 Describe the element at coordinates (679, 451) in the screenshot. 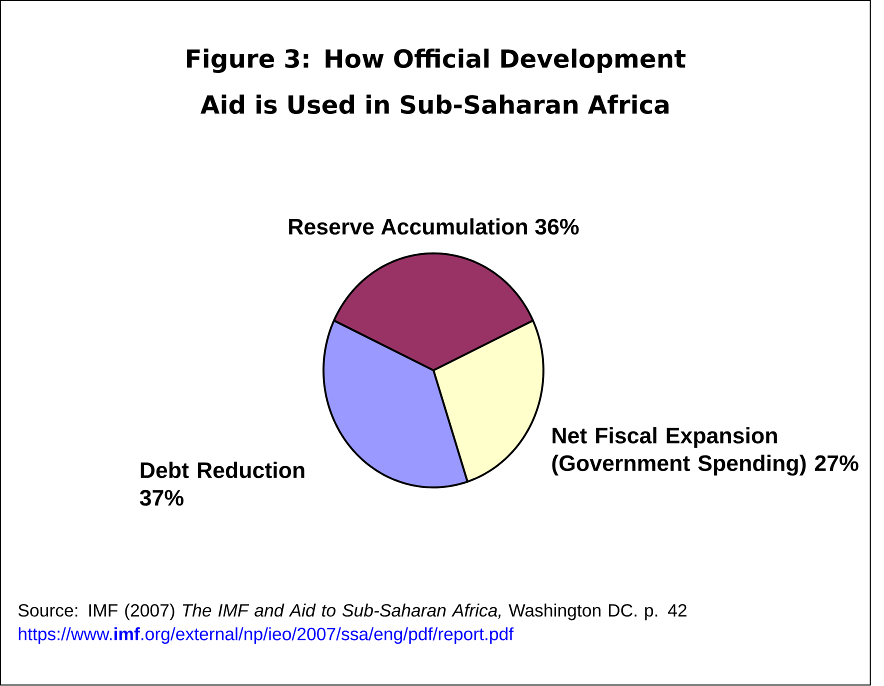

I see `slice-label: Net Fiscal Expansion (Government Spending)` at that location.